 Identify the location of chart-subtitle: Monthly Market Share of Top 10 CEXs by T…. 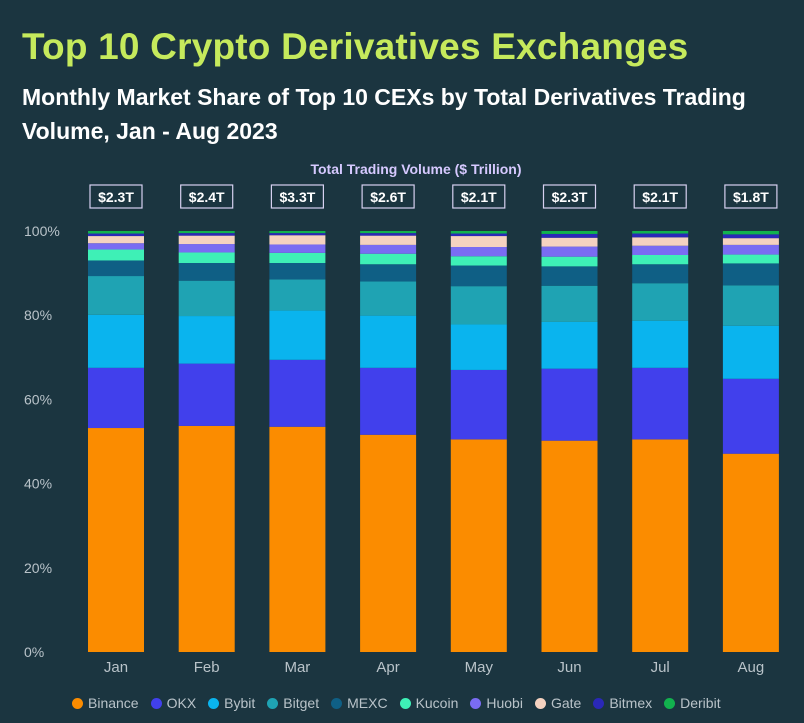
(384, 114).